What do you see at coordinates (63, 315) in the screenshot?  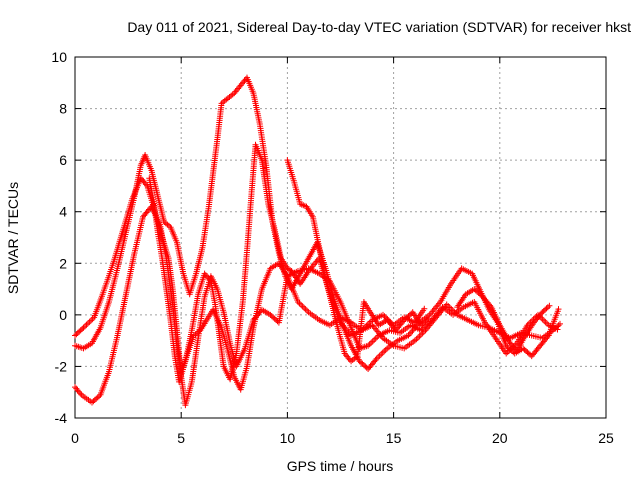 I see `y-tick-label: 0` at bounding box center [63, 315].